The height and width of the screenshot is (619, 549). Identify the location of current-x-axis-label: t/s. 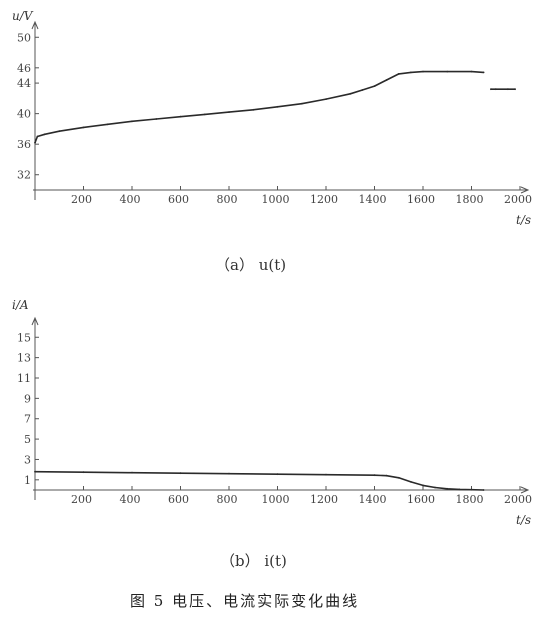
(523, 520).